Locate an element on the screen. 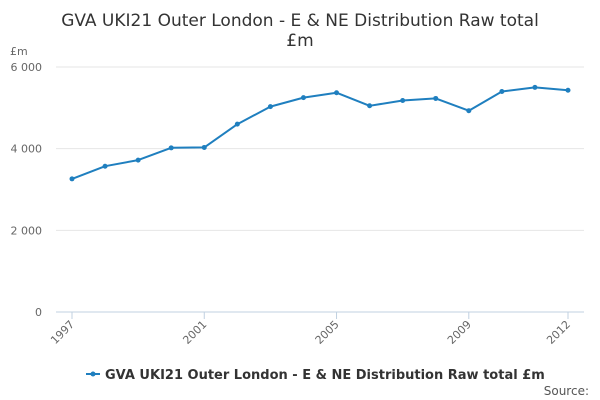 This screenshot has width=600, height=400. y-tick-label: 0 is located at coordinates (38, 312).